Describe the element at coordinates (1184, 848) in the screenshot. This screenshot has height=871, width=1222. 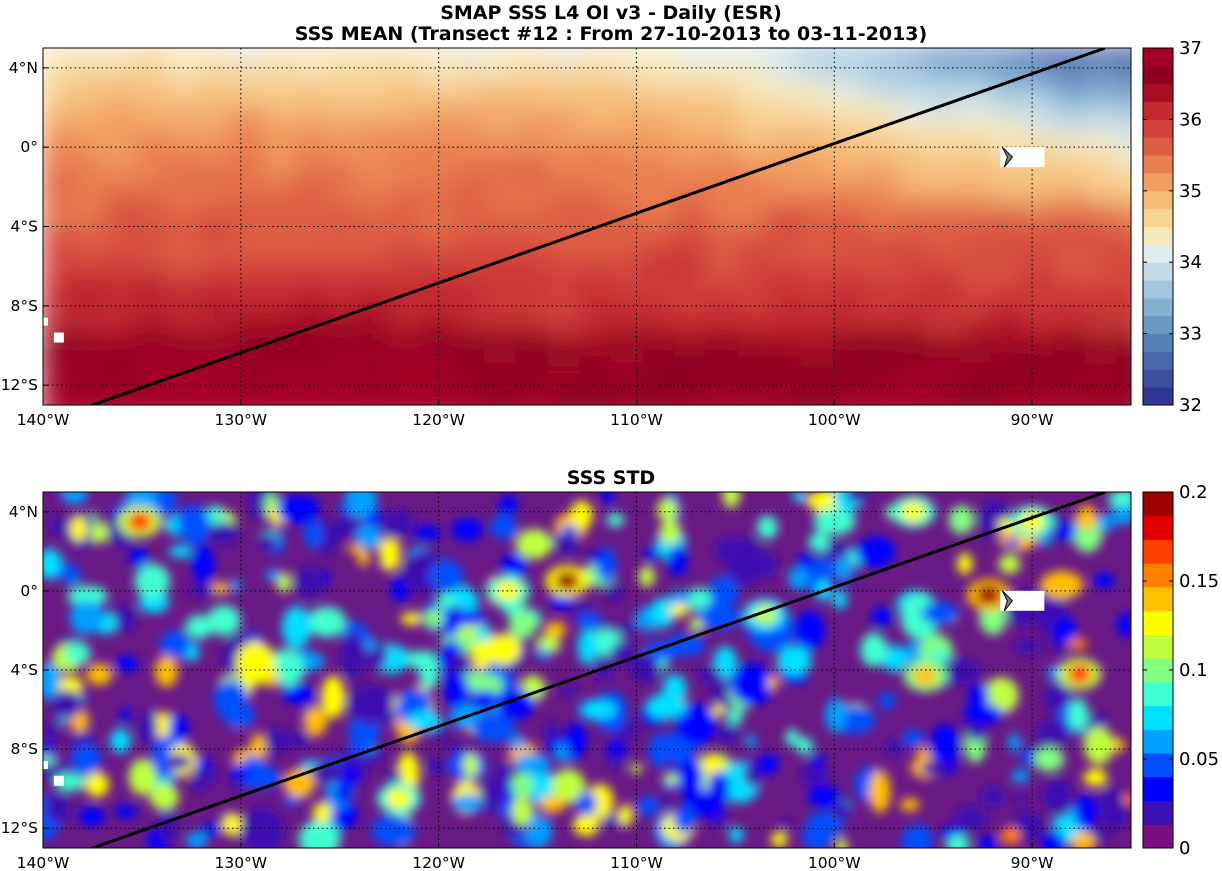
I see `colorbar-tick-label: 0` at that location.